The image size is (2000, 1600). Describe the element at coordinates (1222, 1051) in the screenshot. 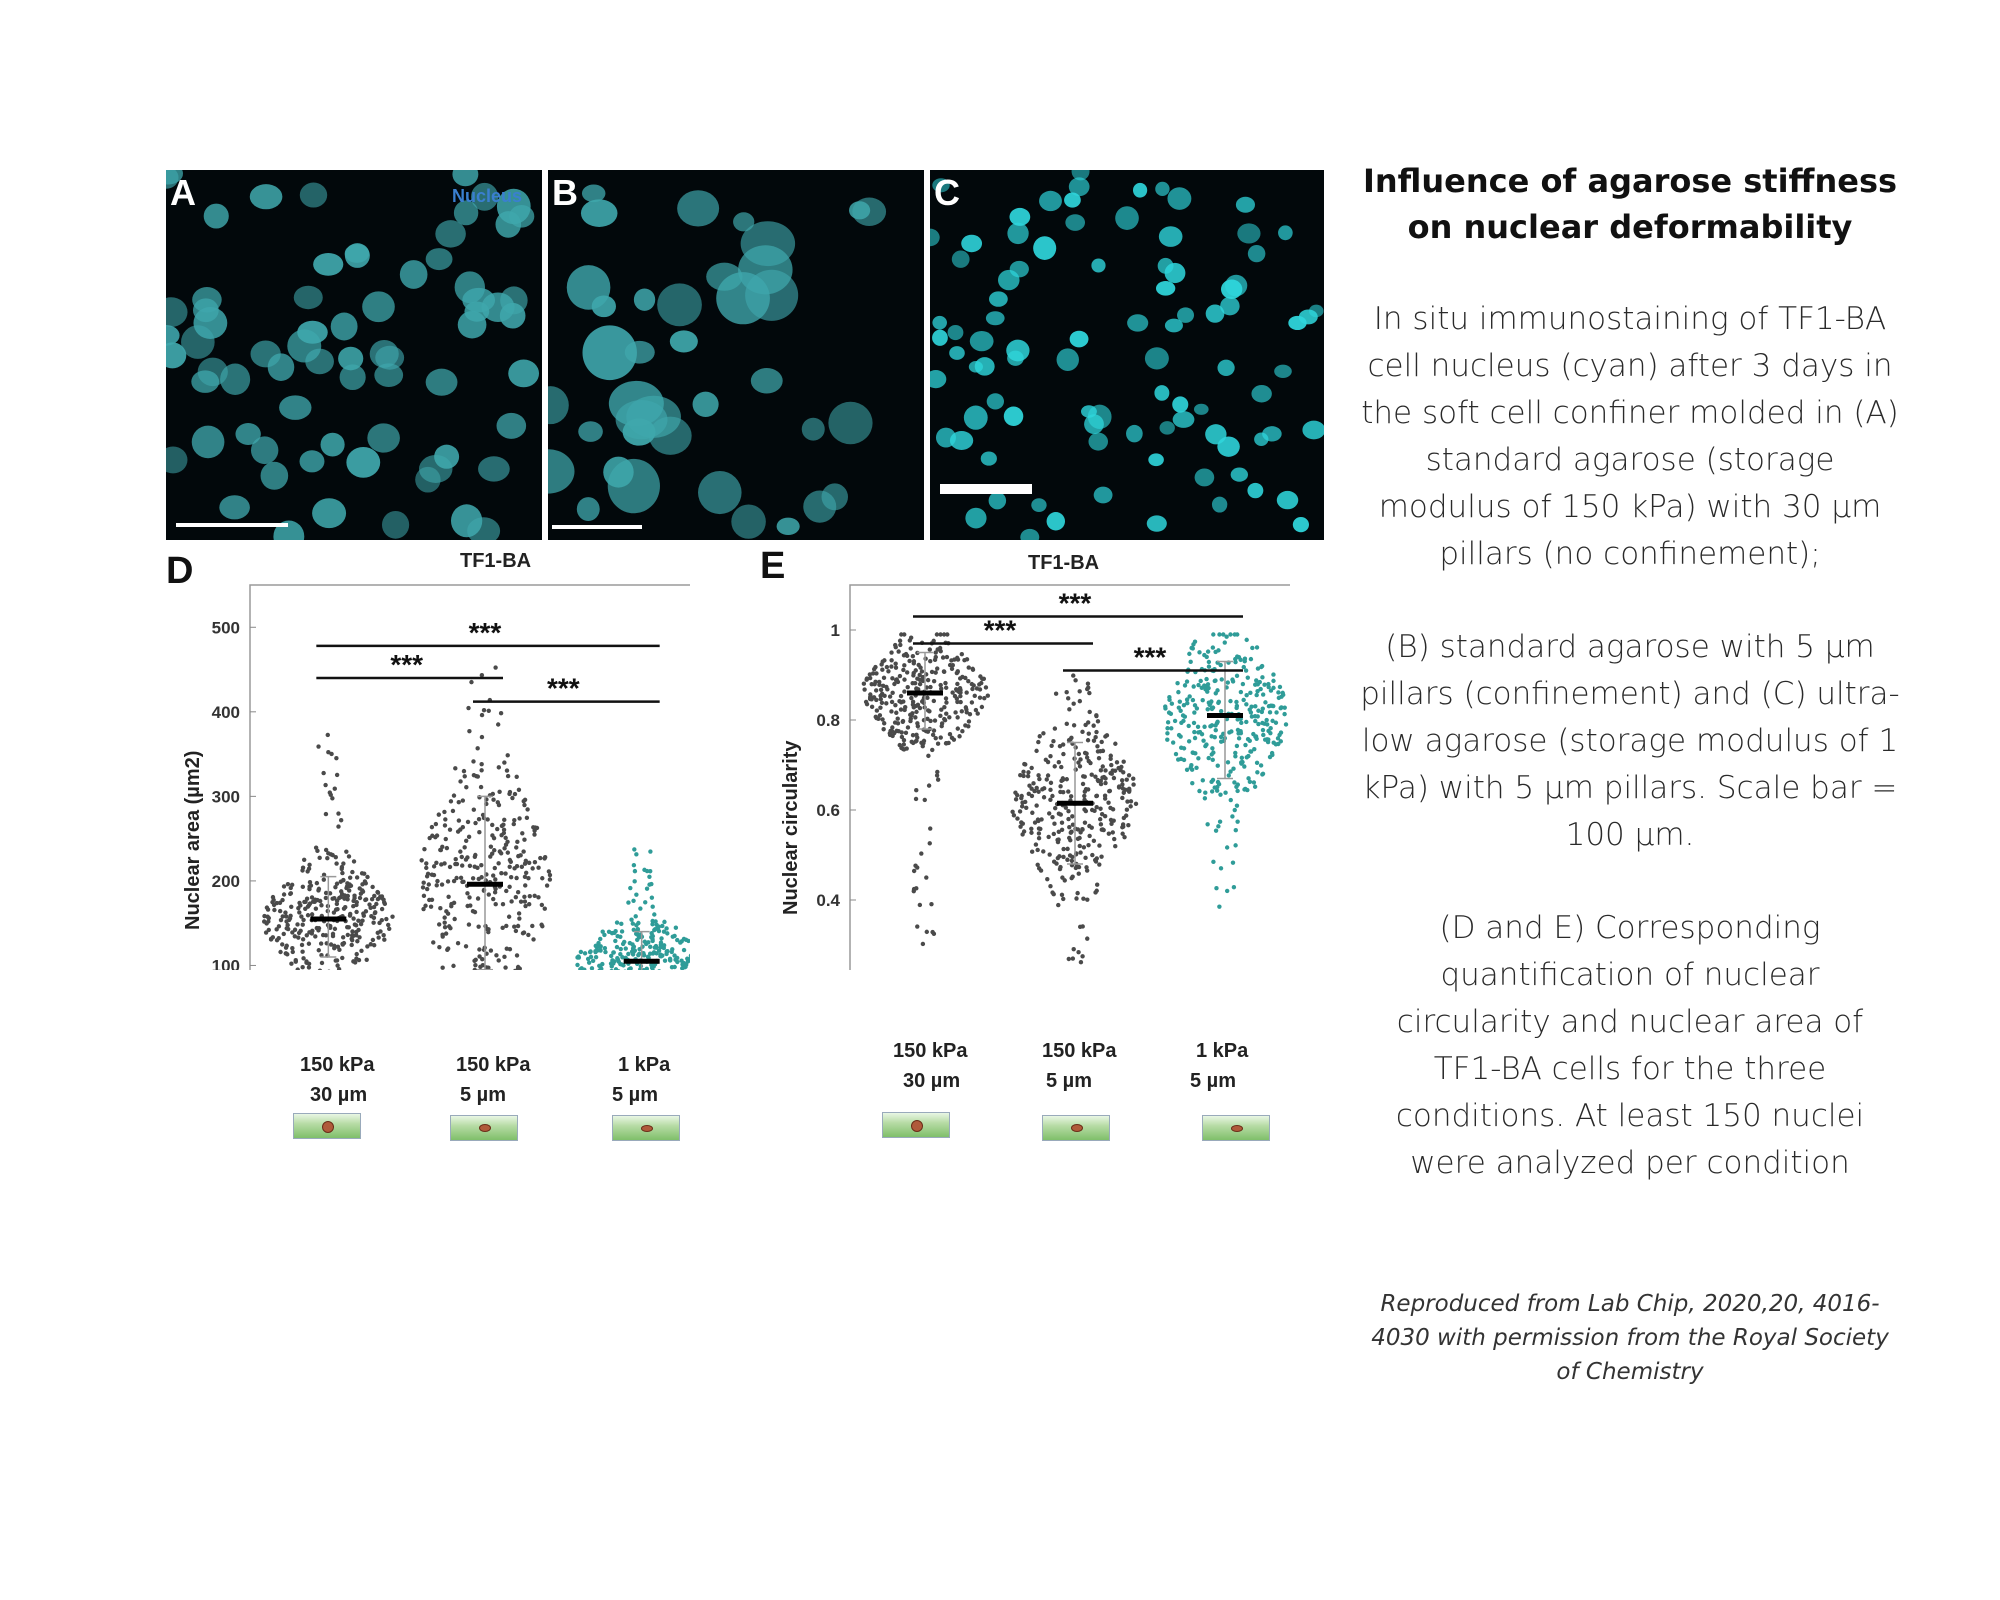

I see `plot-e-cat-3-line-1: 1 kPa` at that location.